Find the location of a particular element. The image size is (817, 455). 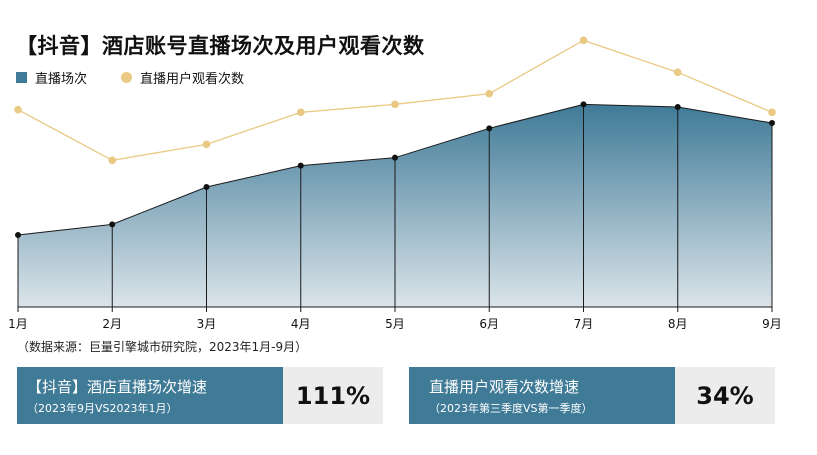

stat-card-views-growth: 直播用户观看次数增速 （2023年第三季度VS第一季度） 34% is located at coordinates (592, 395).